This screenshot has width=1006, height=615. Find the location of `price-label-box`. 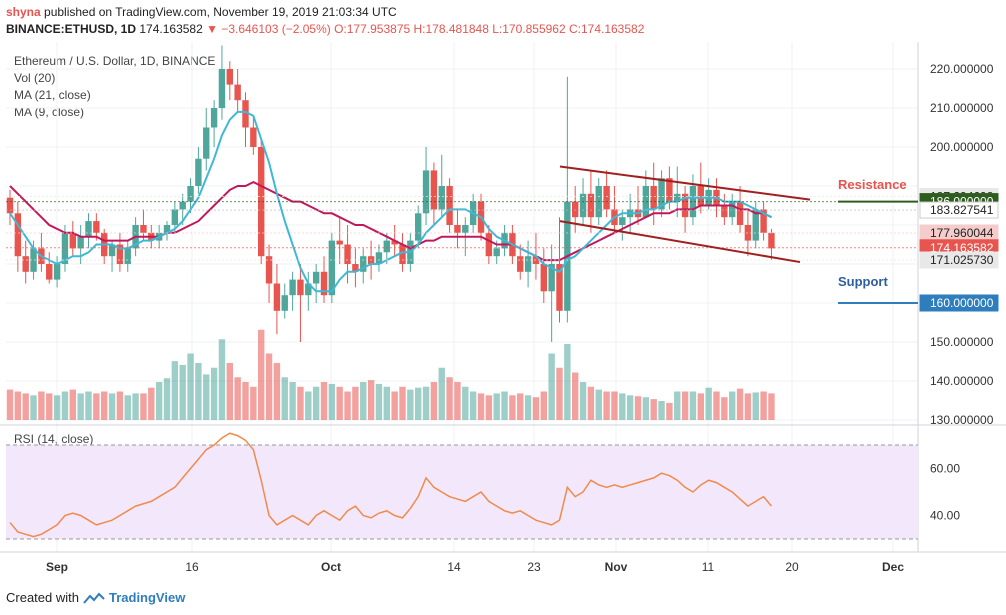

price-label-box is located at coordinates (959, 260).